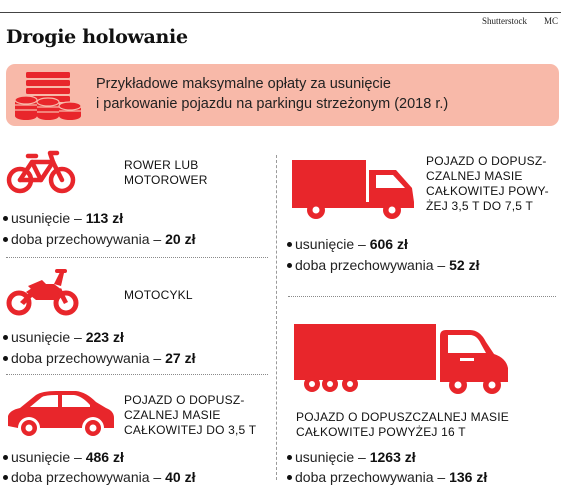 The height and width of the screenshot is (488, 561). Describe the element at coordinates (353, 189) in the screenshot. I see `van-truck-icon` at that location.